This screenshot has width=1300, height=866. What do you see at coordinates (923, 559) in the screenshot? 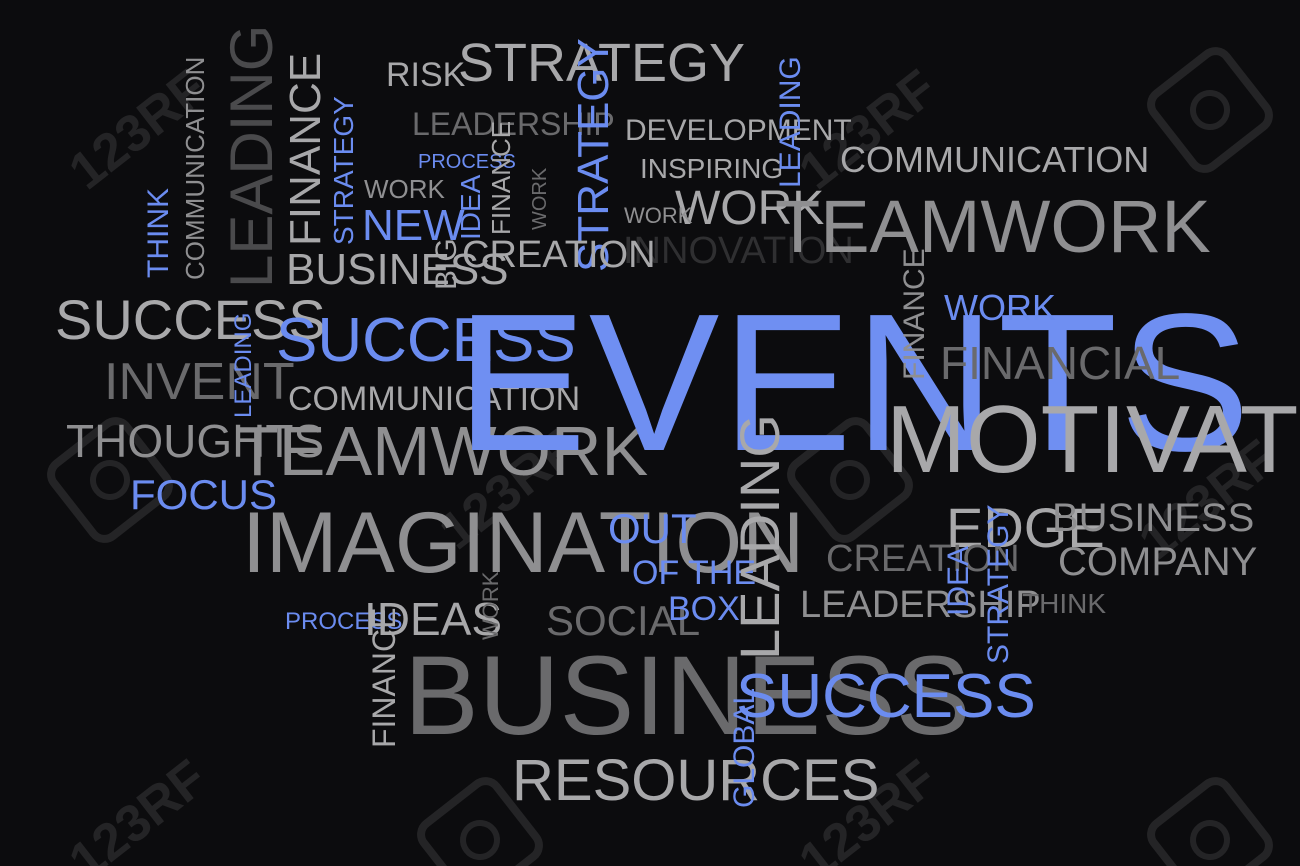
I see `word-creation-bottom: CREATION` at bounding box center [923, 559].